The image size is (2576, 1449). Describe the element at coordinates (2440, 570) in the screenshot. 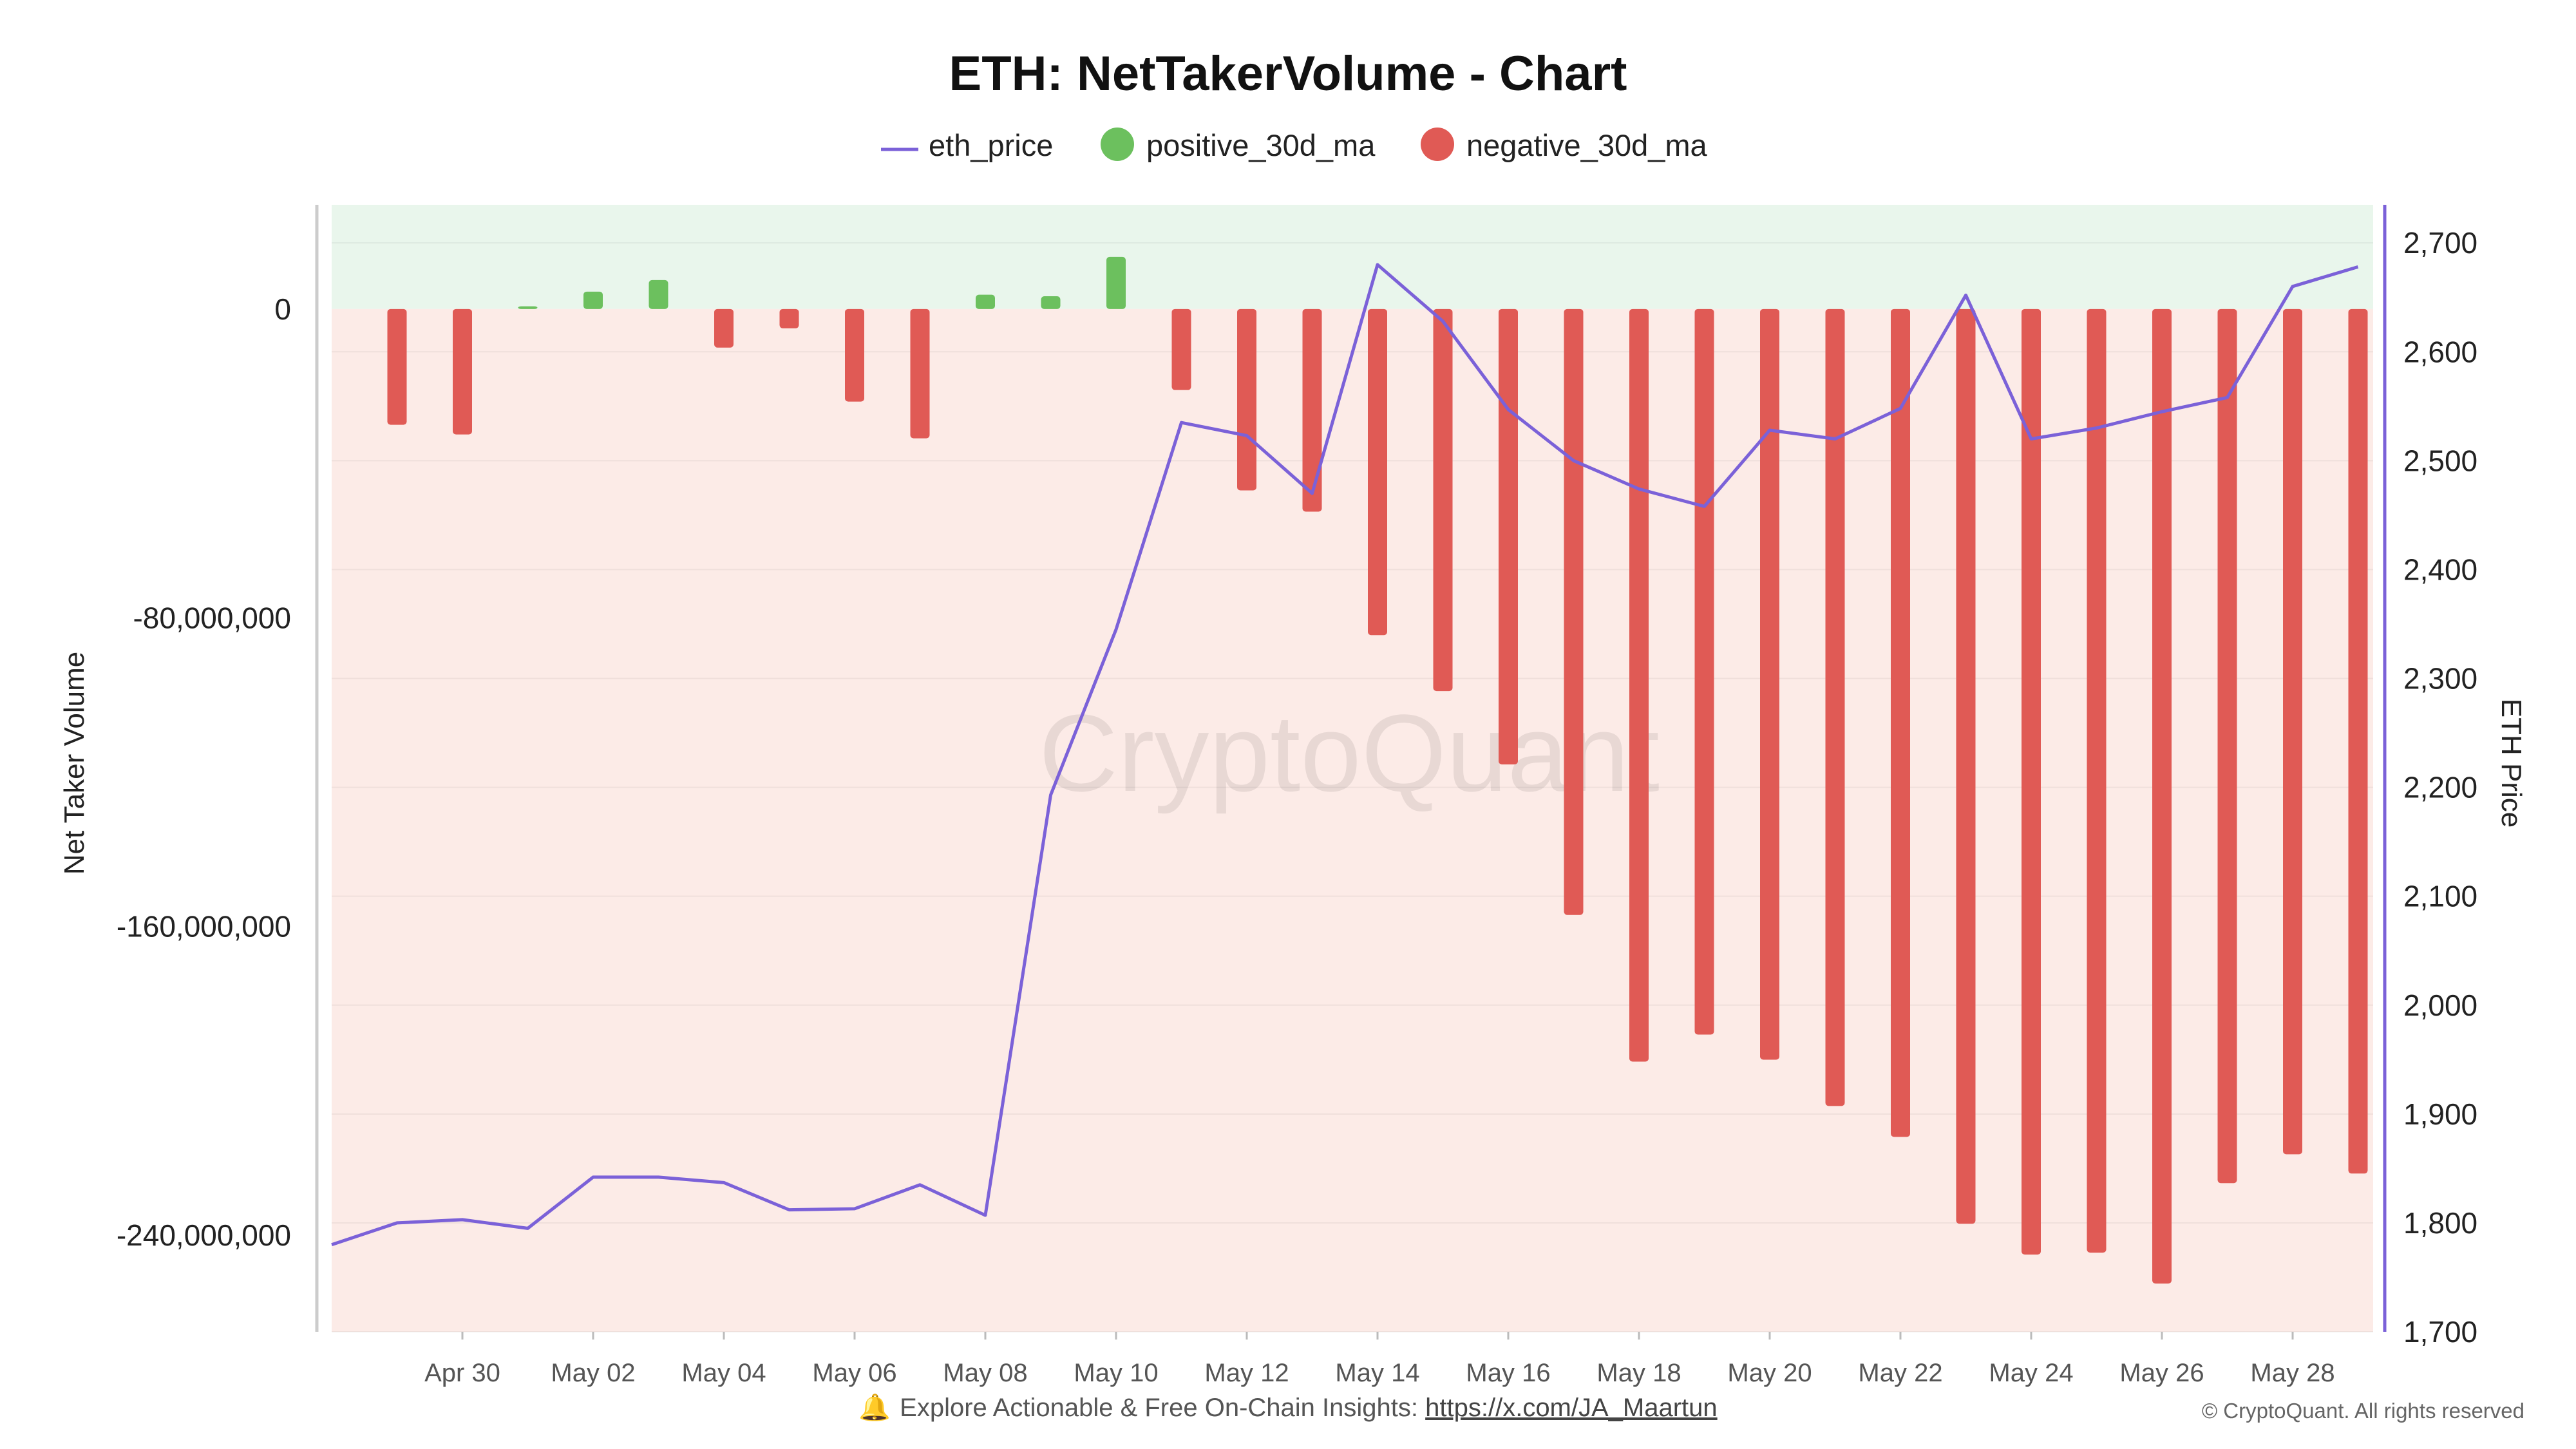

I see `right-tick-label: 2,400` at that location.